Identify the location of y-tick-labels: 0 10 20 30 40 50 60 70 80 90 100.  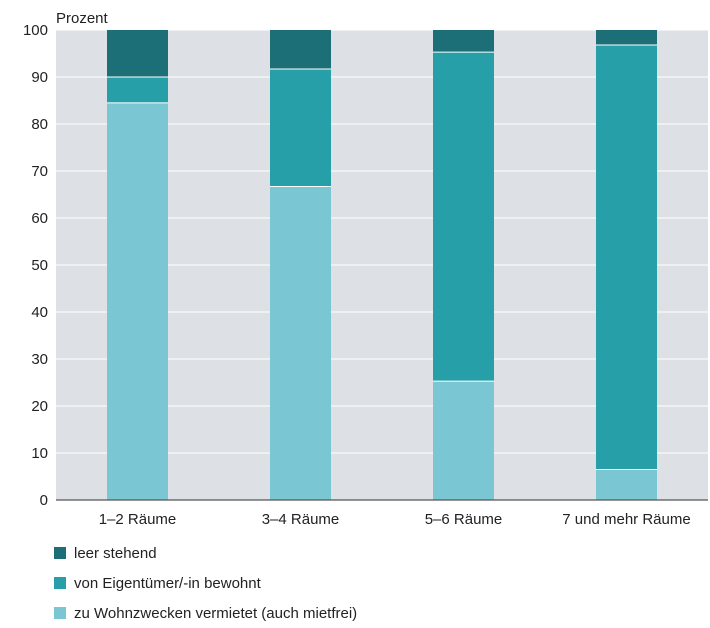
(35, 265).